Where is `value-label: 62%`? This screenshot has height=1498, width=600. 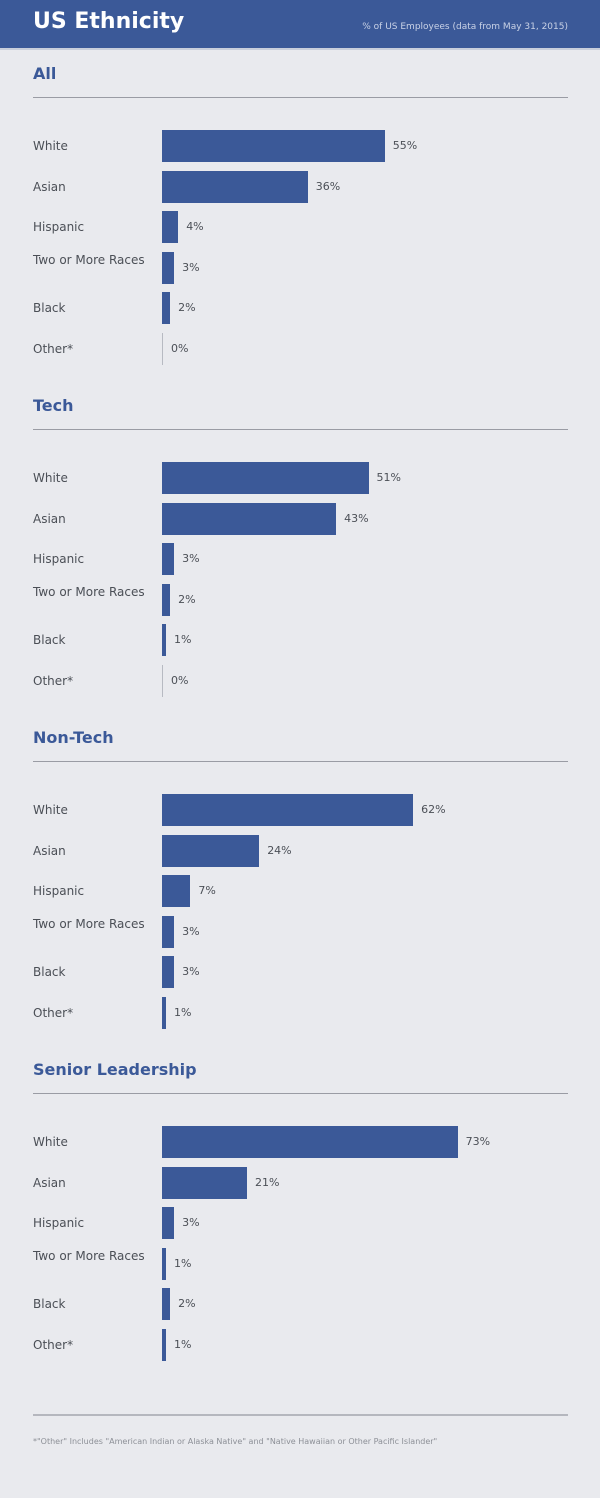
value-label: 62% is located at coordinates (433, 809).